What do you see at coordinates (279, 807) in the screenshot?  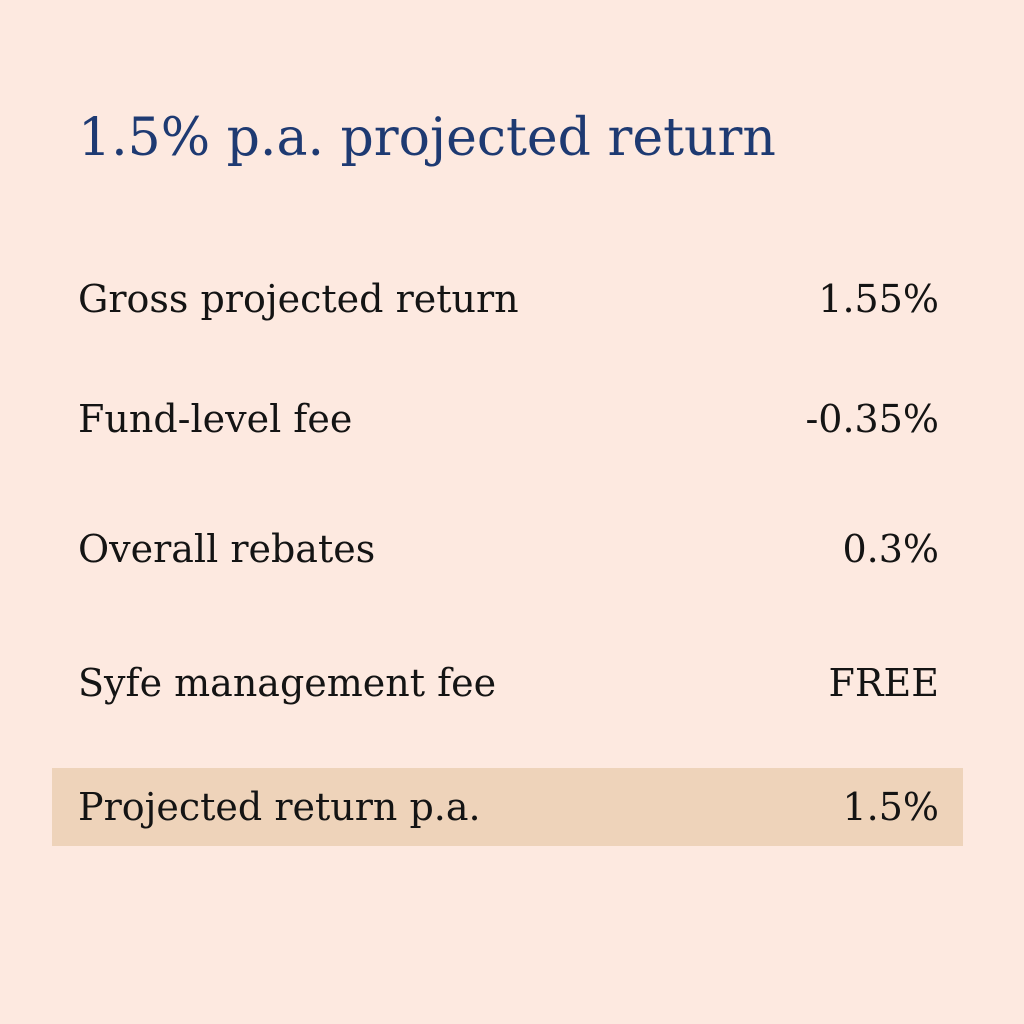 I see `row-label: Projected return p.a.` at bounding box center [279, 807].